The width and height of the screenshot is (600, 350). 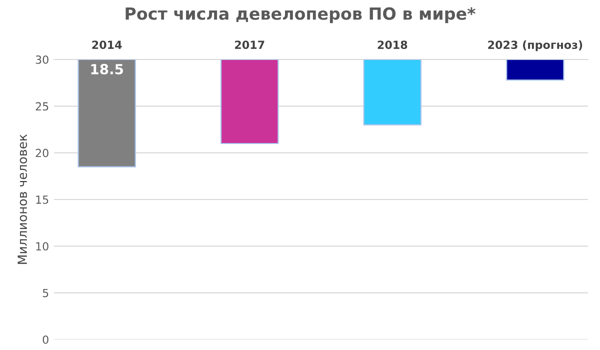 What do you see at coordinates (249, 45) in the screenshot?
I see `x-tick-label: 2017` at bounding box center [249, 45].